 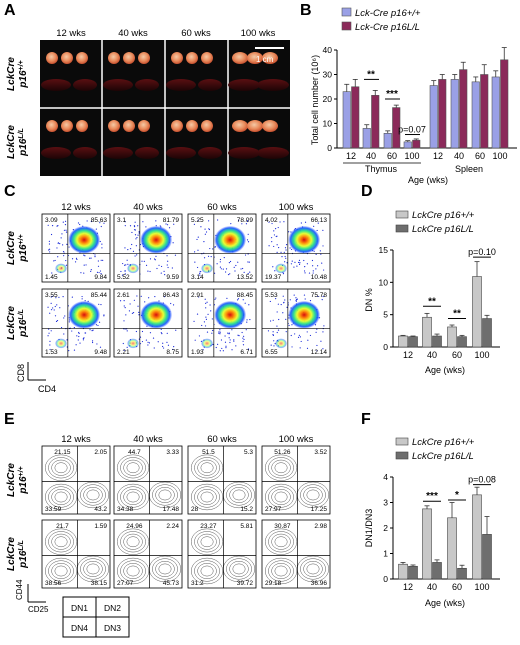 What do you see at coordinates (208, 526) in the screenshot?
I see `quadrant-value-ul: 23.27` at bounding box center [208, 526].